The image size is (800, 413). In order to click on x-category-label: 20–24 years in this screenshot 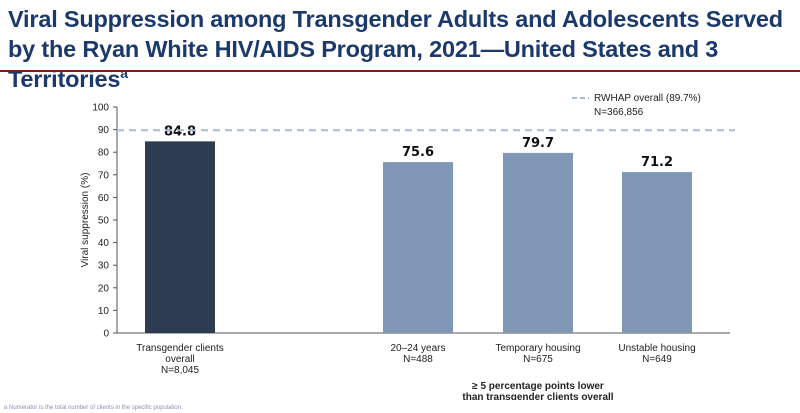, I will do `click(417, 348)`.